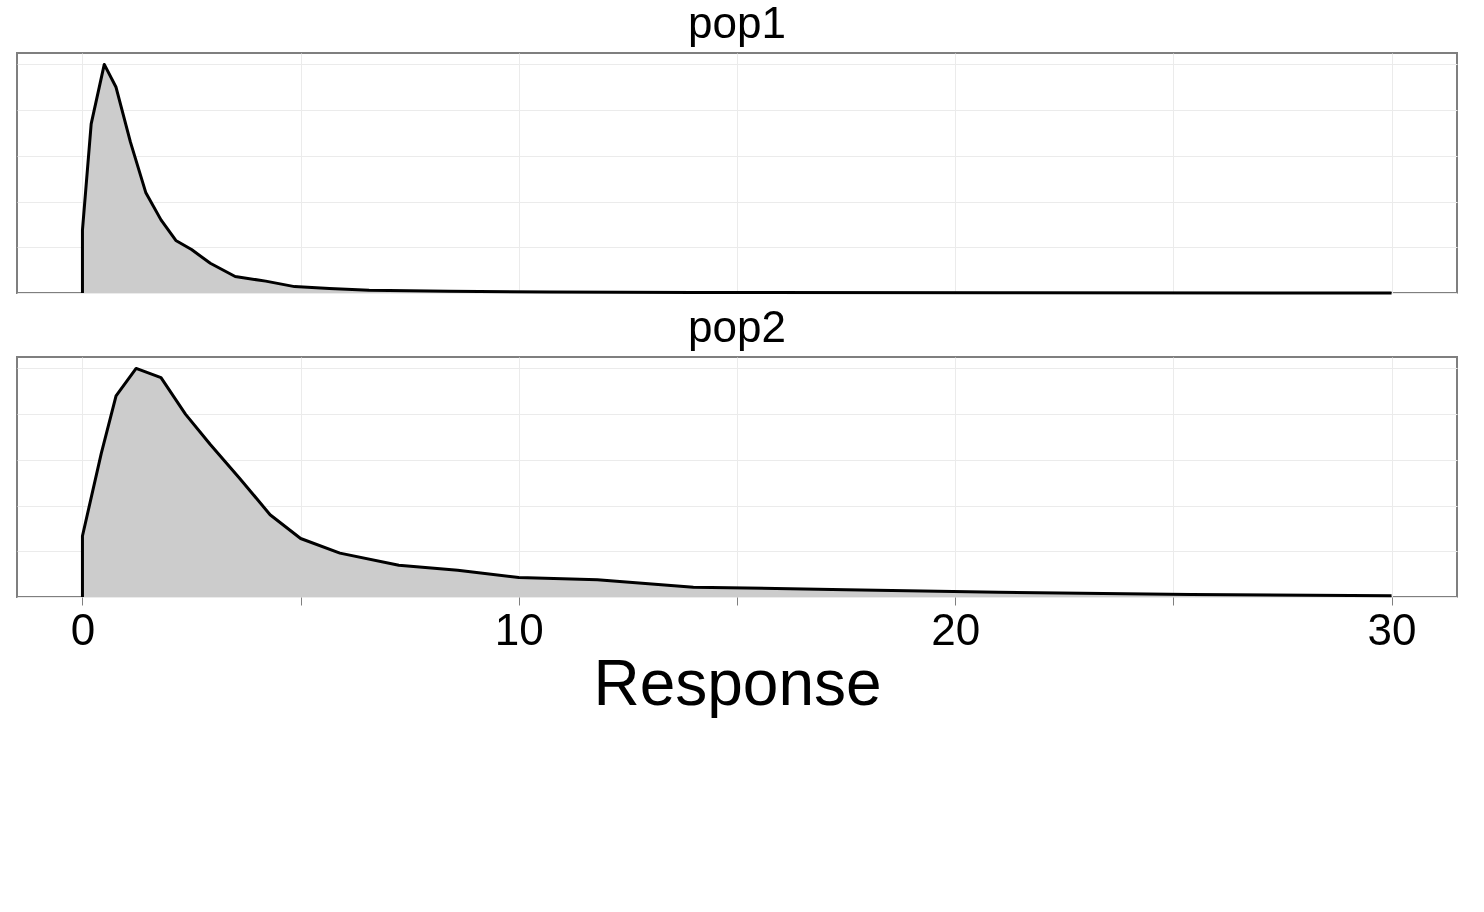 The height and width of the screenshot is (912, 1484). I want to click on x-tick-label: 30, so click(1392, 629).